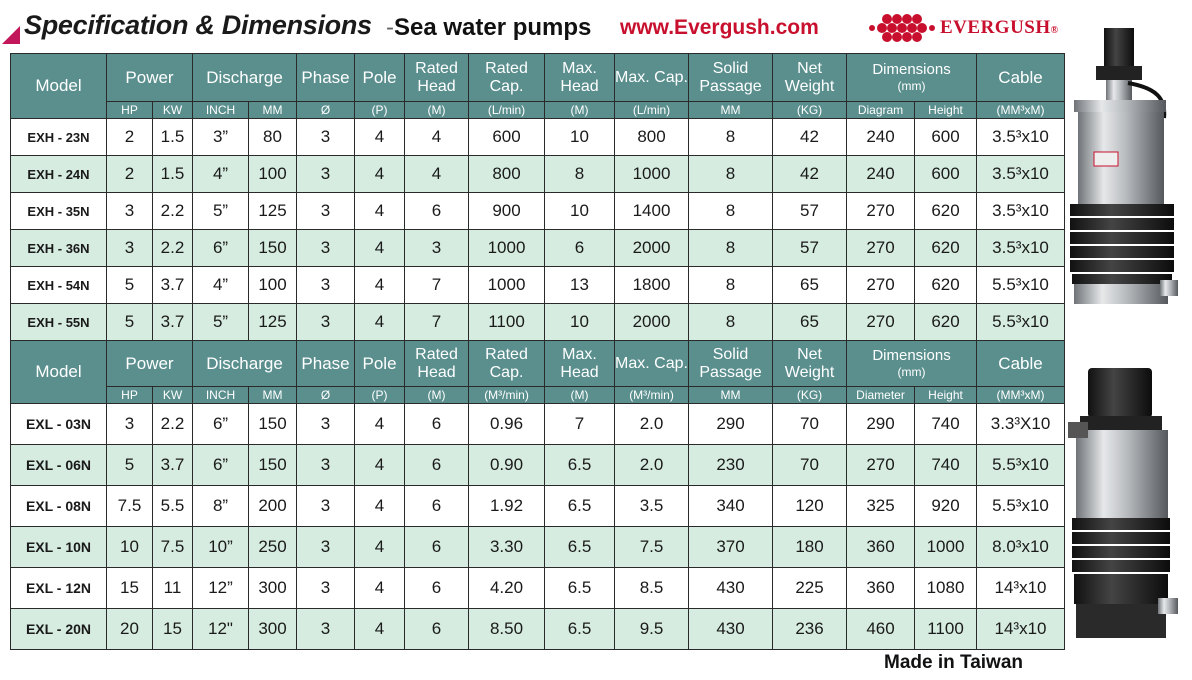  What do you see at coordinates (220, 137) in the screenshot?
I see `inch-cell: 3”` at bounding box center [220, 137].